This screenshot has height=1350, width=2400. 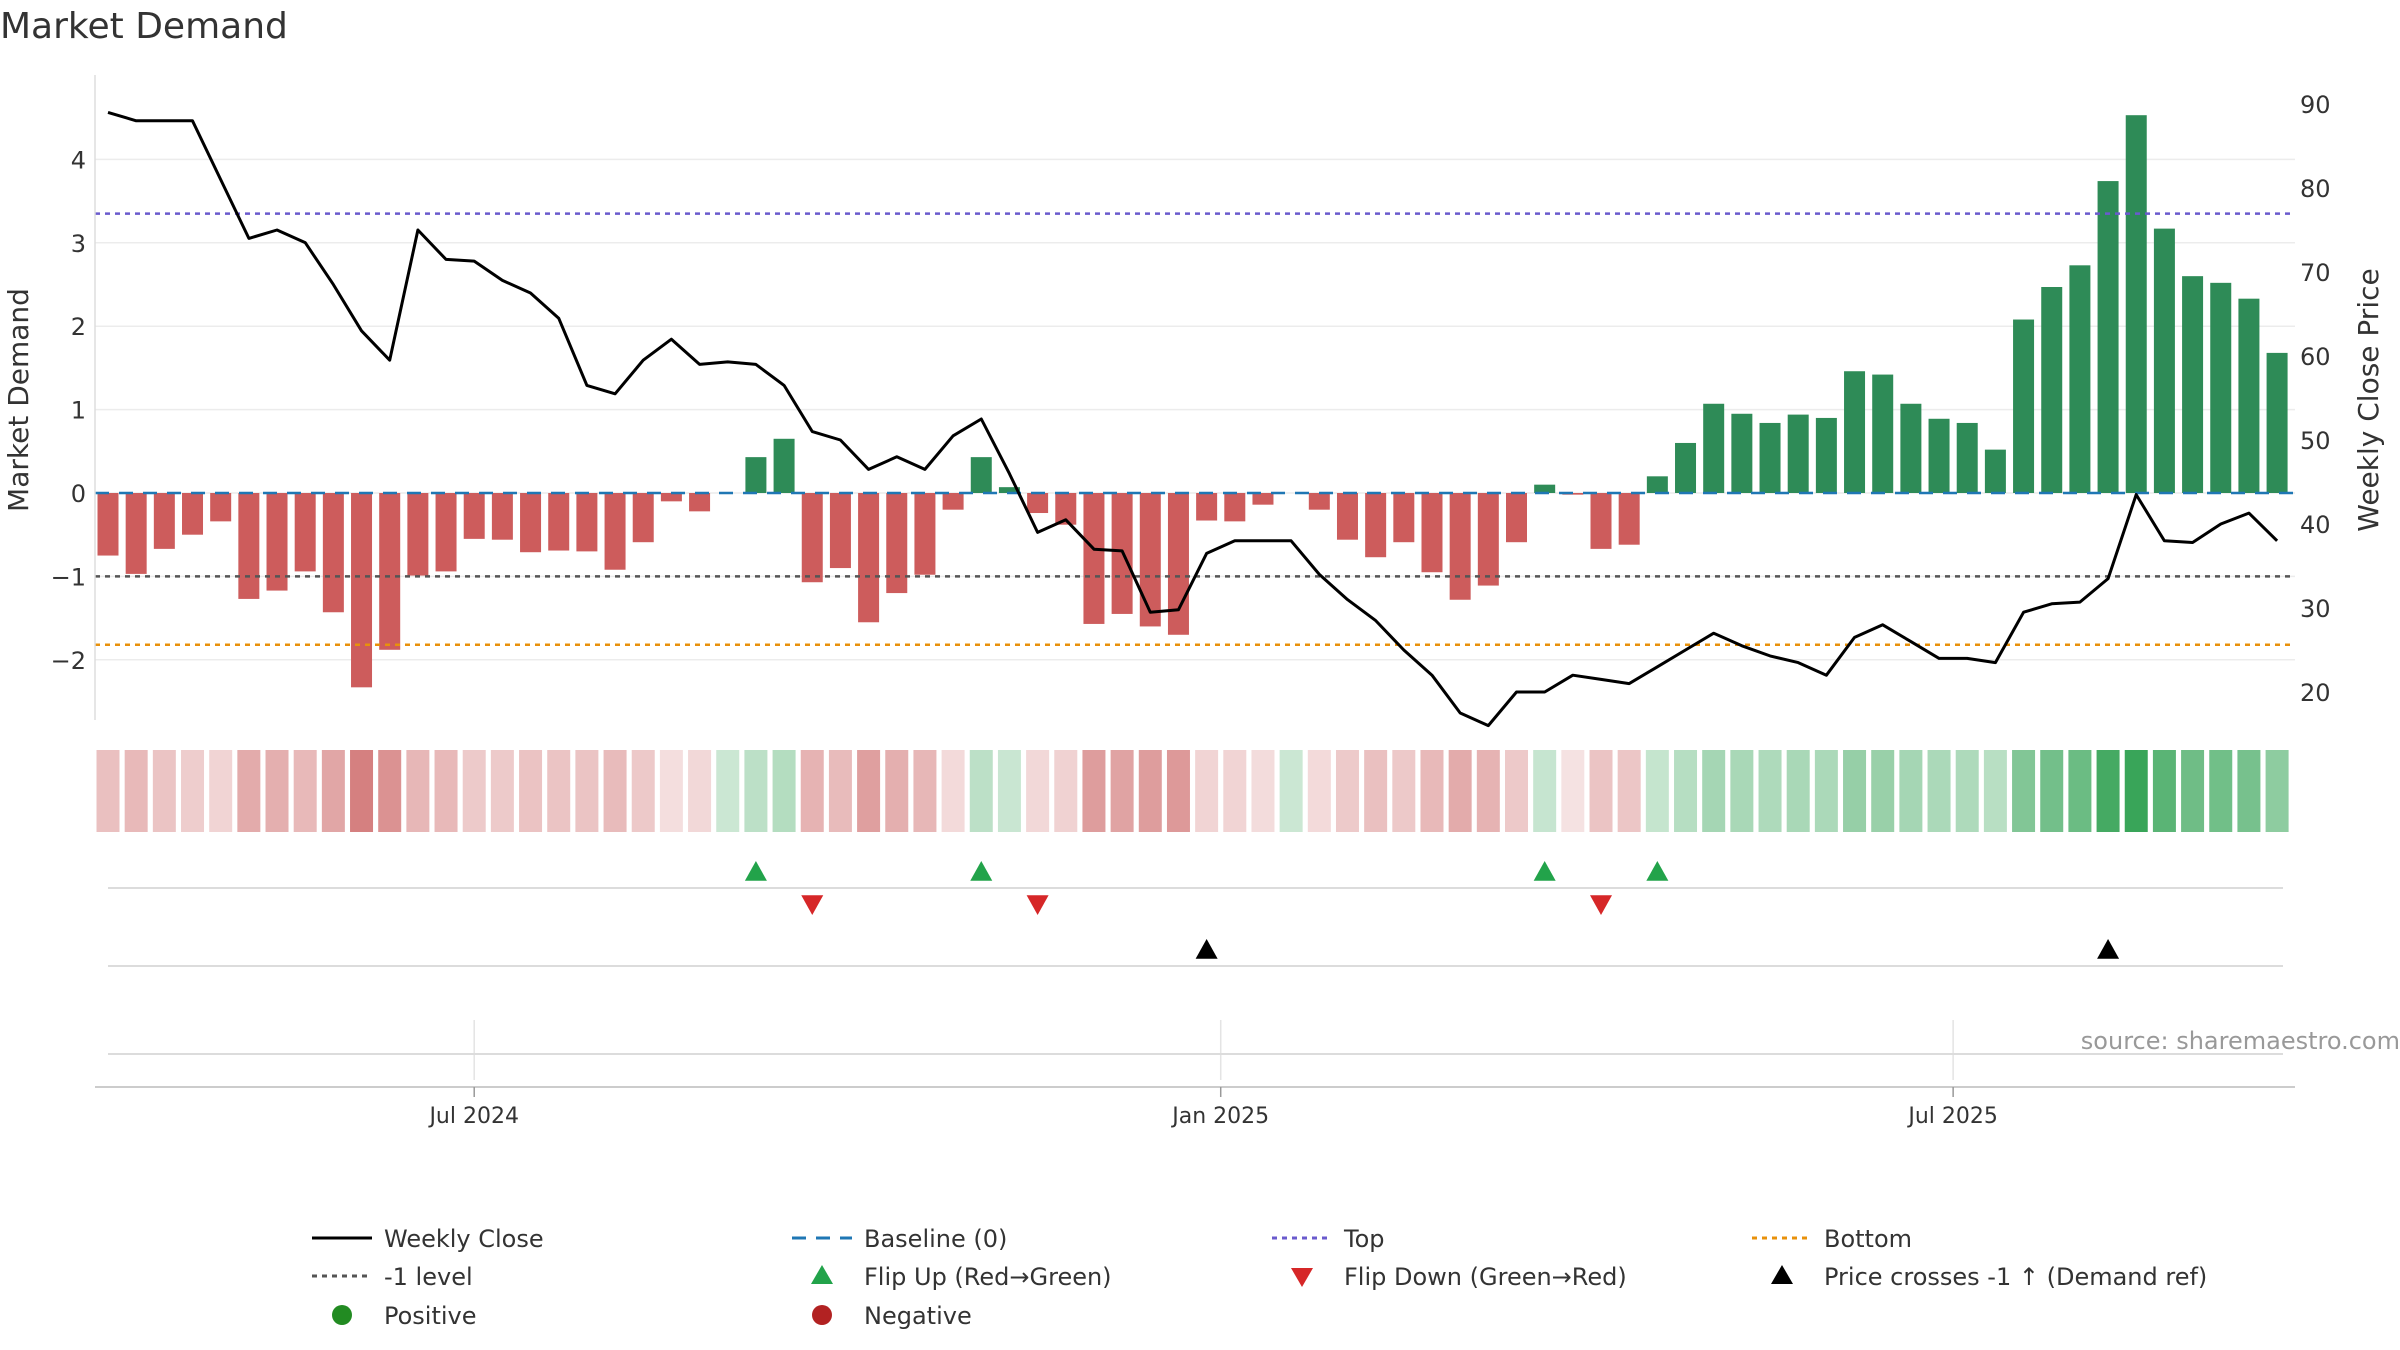 What do you see at coordinates (899, 1239) in the screenshot?
I see `legend-item: Baseline (0)` at bounding box center [899, 1239].